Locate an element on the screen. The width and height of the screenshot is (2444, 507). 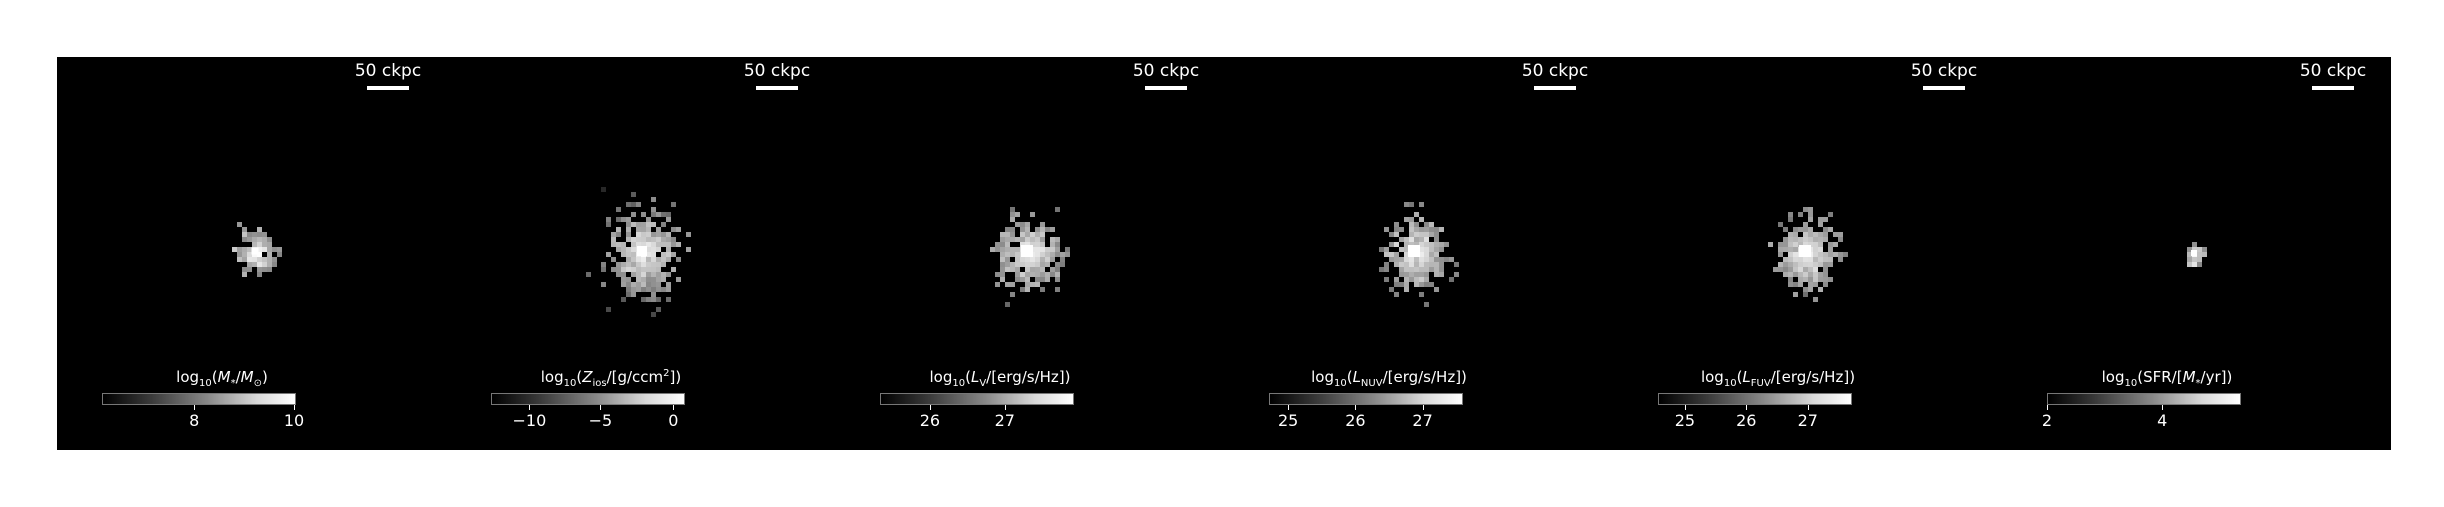
map-panel-4: 50 ckpc log10(LNUV/[erg/s/Hz]) 25 26 27 is located at coordinates (1418, 253).